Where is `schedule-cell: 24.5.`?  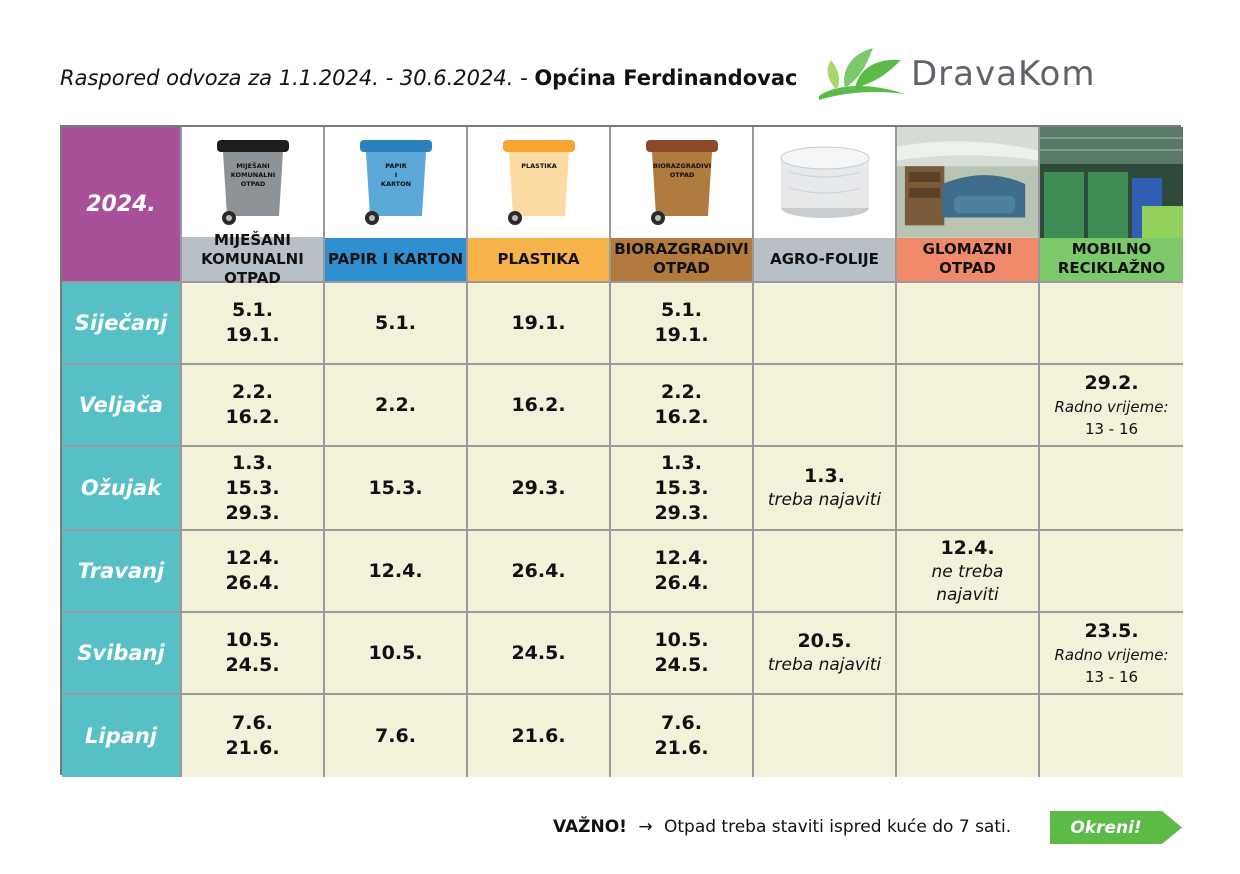
schedule-cell: 24.5. is located at coordinates (539, 654).